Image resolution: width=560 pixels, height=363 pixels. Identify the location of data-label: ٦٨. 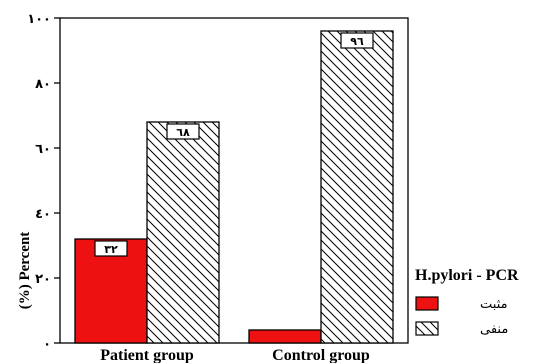
(183, 132).